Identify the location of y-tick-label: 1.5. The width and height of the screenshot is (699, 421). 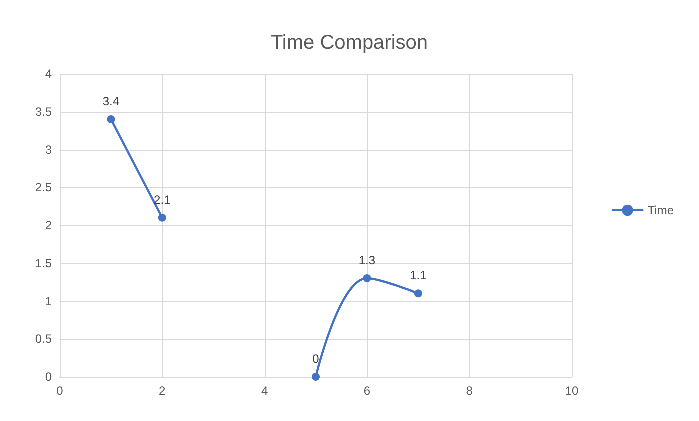
(43, 263).